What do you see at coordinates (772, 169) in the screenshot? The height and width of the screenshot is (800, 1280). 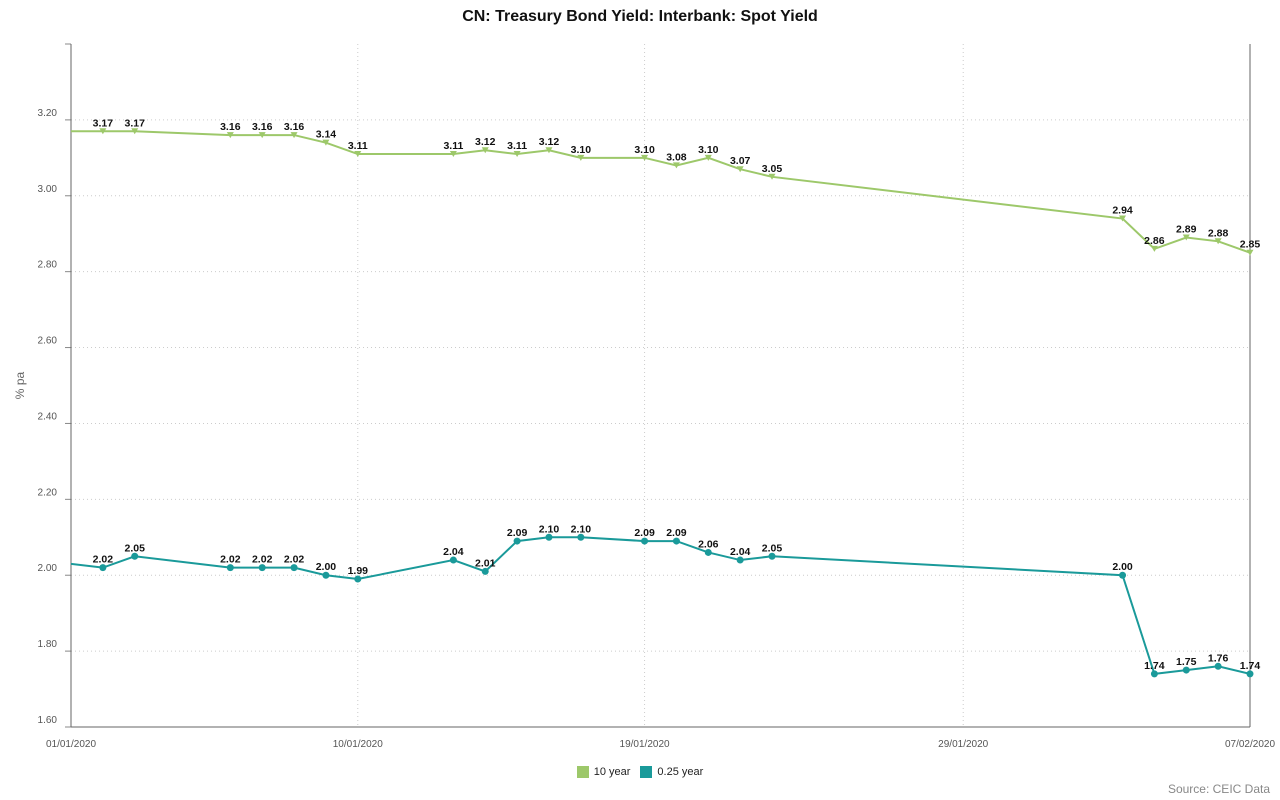 I see `data-label: 3.05` at bounding box center [772, 169].